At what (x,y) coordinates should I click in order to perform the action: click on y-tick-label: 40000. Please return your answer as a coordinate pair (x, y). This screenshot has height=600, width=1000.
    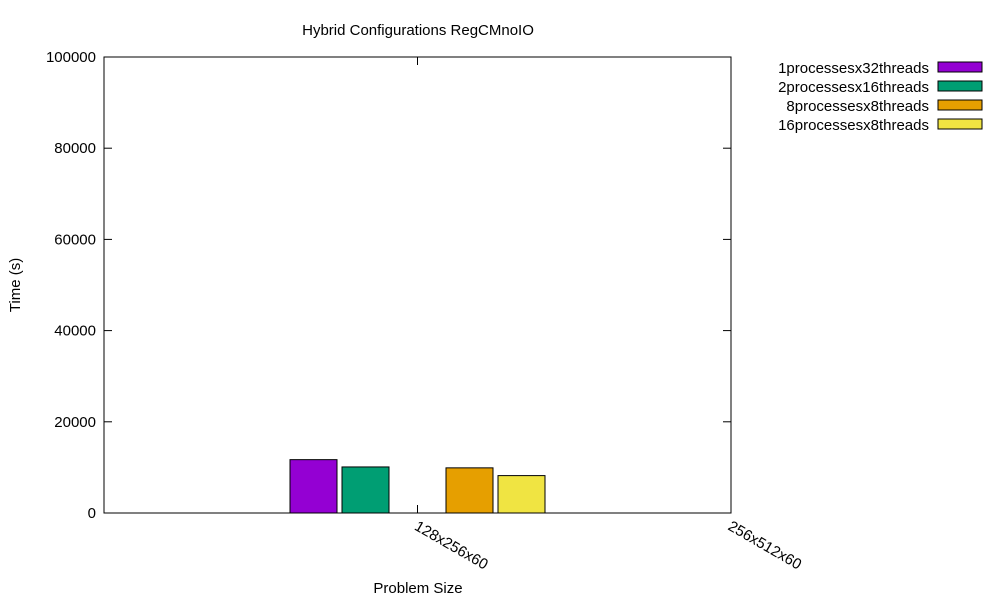
    Looking at the image, I should click on (75, 331).